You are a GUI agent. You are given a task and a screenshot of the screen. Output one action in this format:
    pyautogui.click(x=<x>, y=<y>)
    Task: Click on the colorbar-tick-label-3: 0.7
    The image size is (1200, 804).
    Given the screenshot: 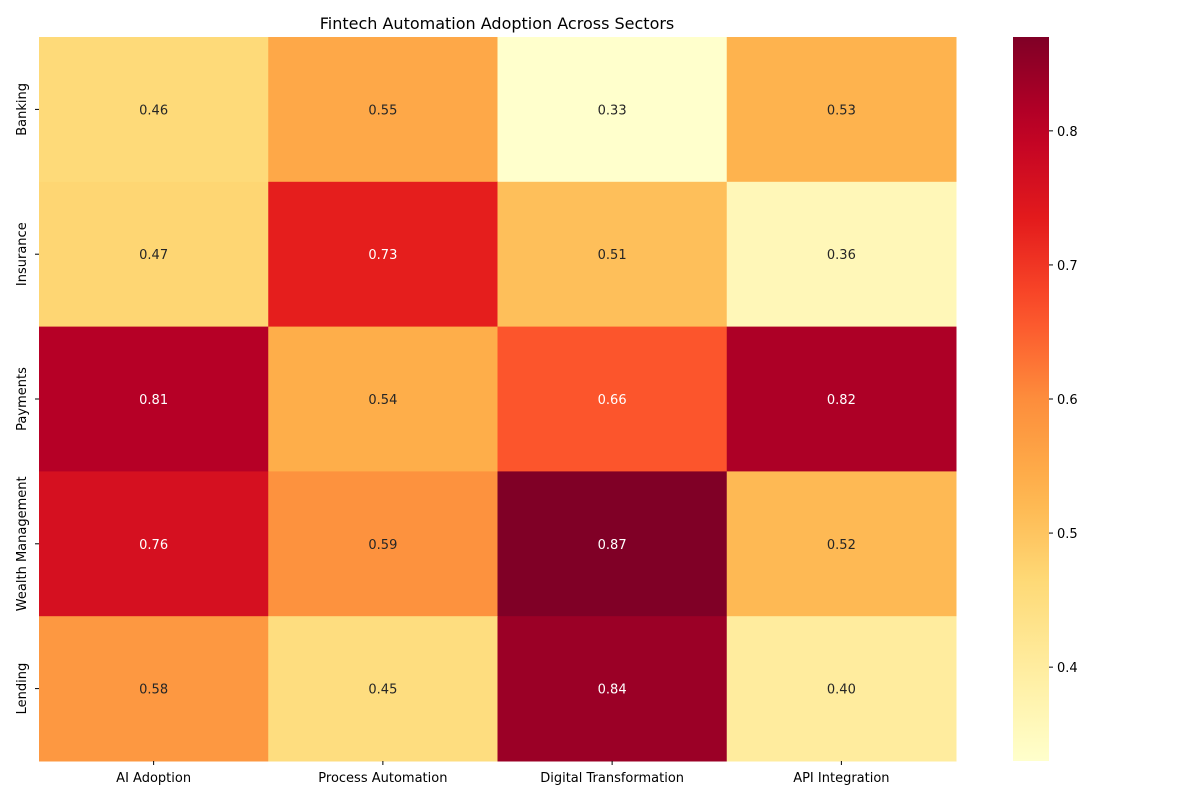 What is the action you would take?
    pyautogui.click(x=1067, y=266)
    